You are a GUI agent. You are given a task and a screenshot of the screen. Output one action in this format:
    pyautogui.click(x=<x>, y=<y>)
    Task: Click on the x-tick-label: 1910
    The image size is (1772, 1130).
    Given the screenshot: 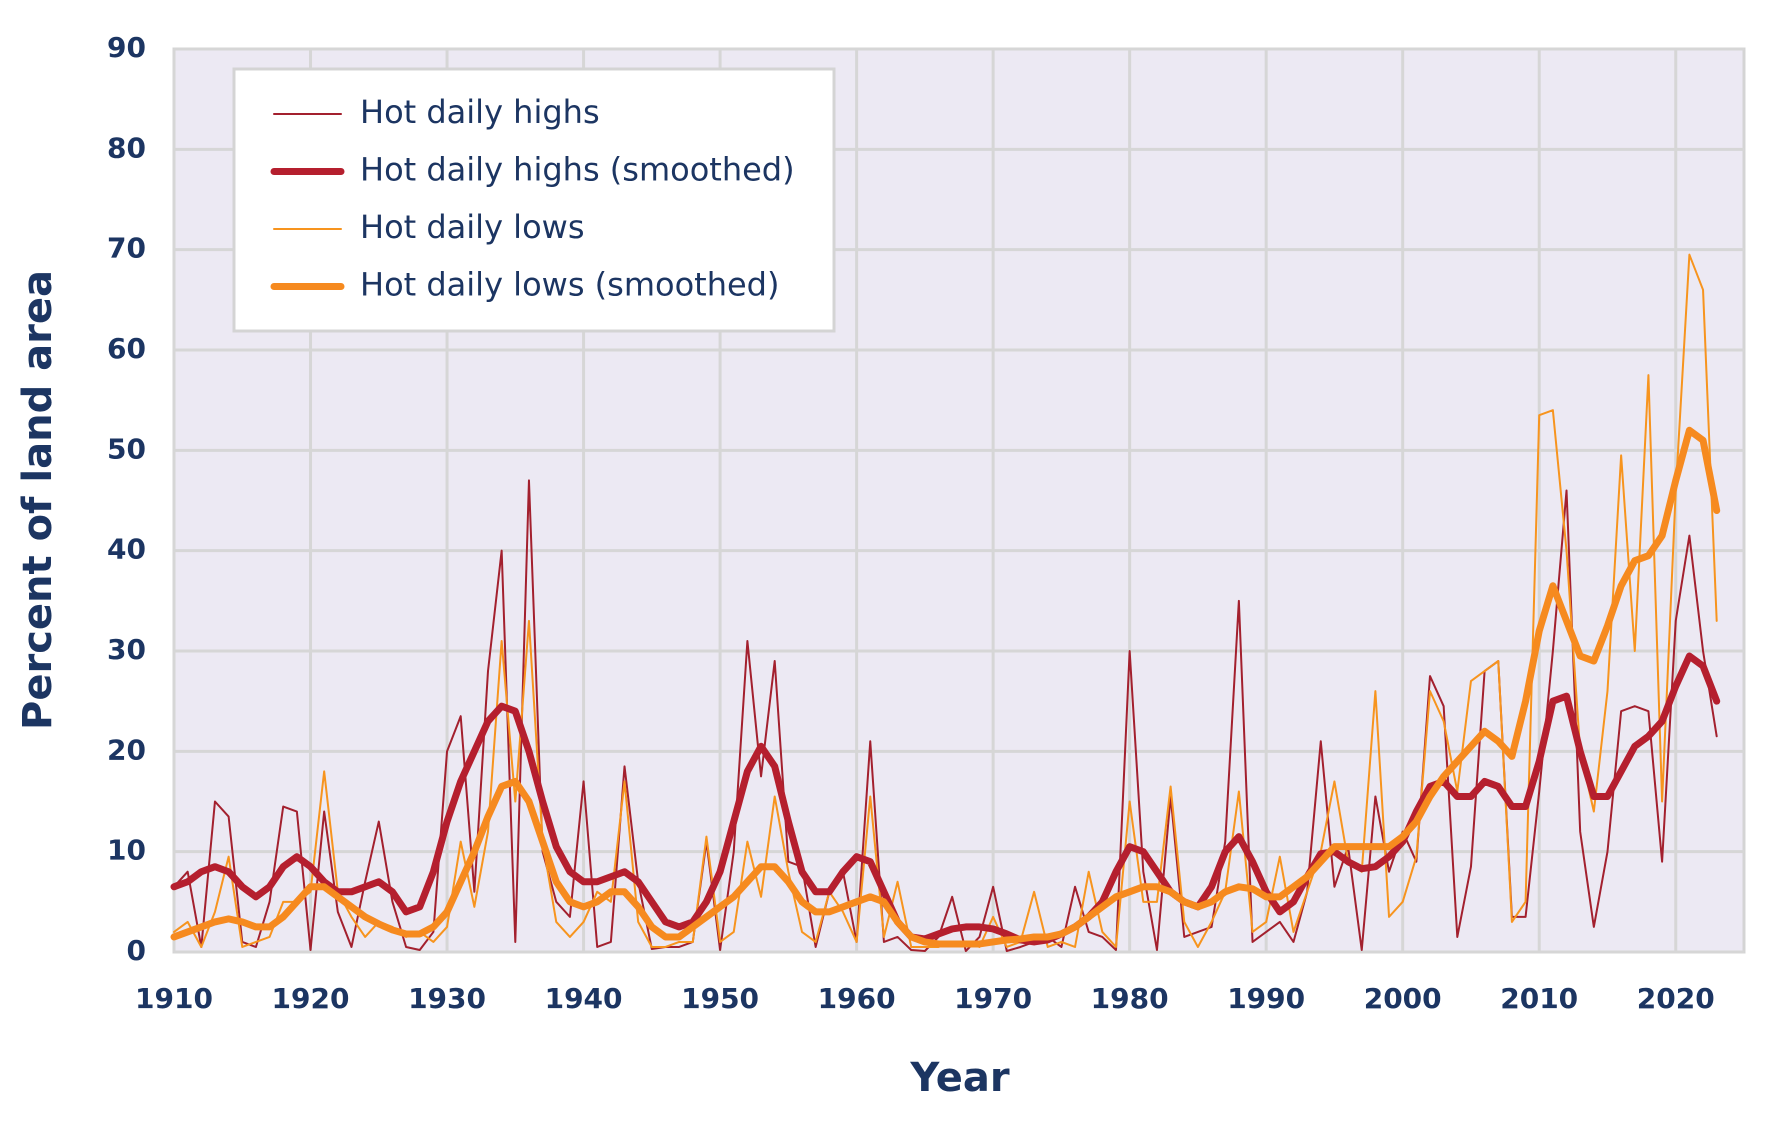 What is the action you would take?
    pyautogui.click(x=174, y=998)
    